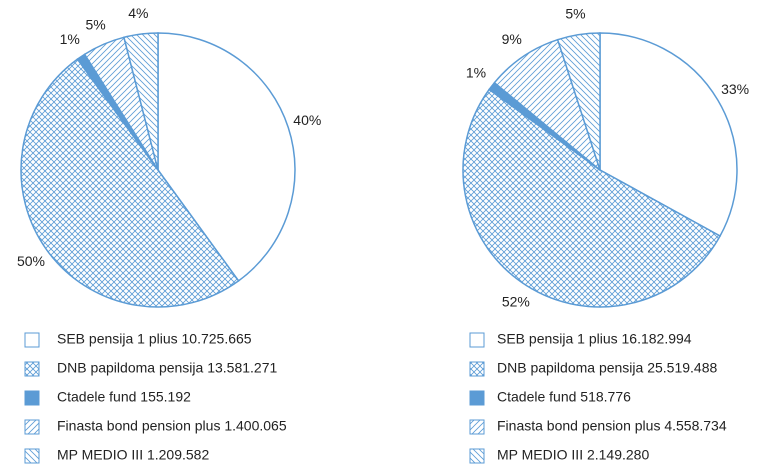 Image resolution: width=758 pixels, height=470 pixels. Describe the element at coordinates (167, 368) in the screenshot. I see `legend-label: DNB papildoma pensija 13.581.271` at that location.